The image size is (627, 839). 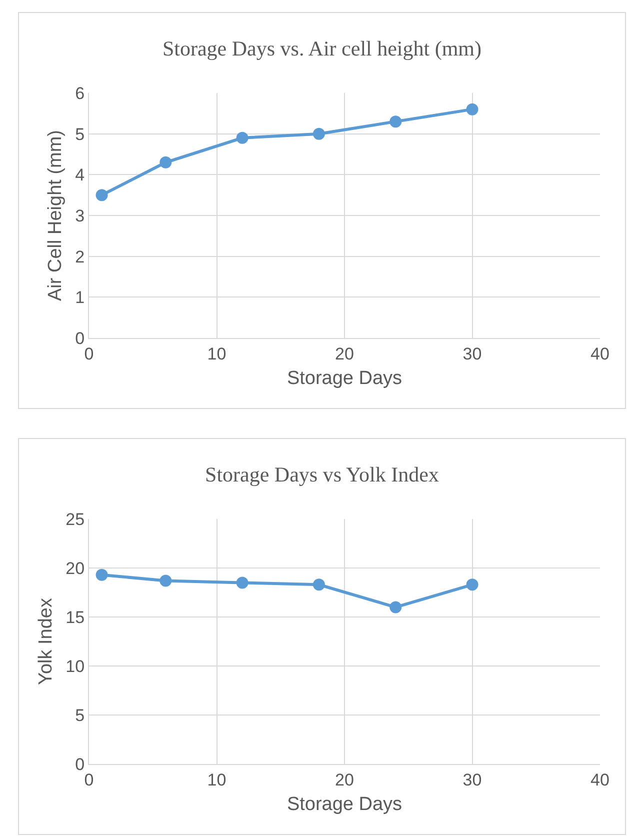 I want to click on y-tick-label: 15, so click(x=75, y=617).